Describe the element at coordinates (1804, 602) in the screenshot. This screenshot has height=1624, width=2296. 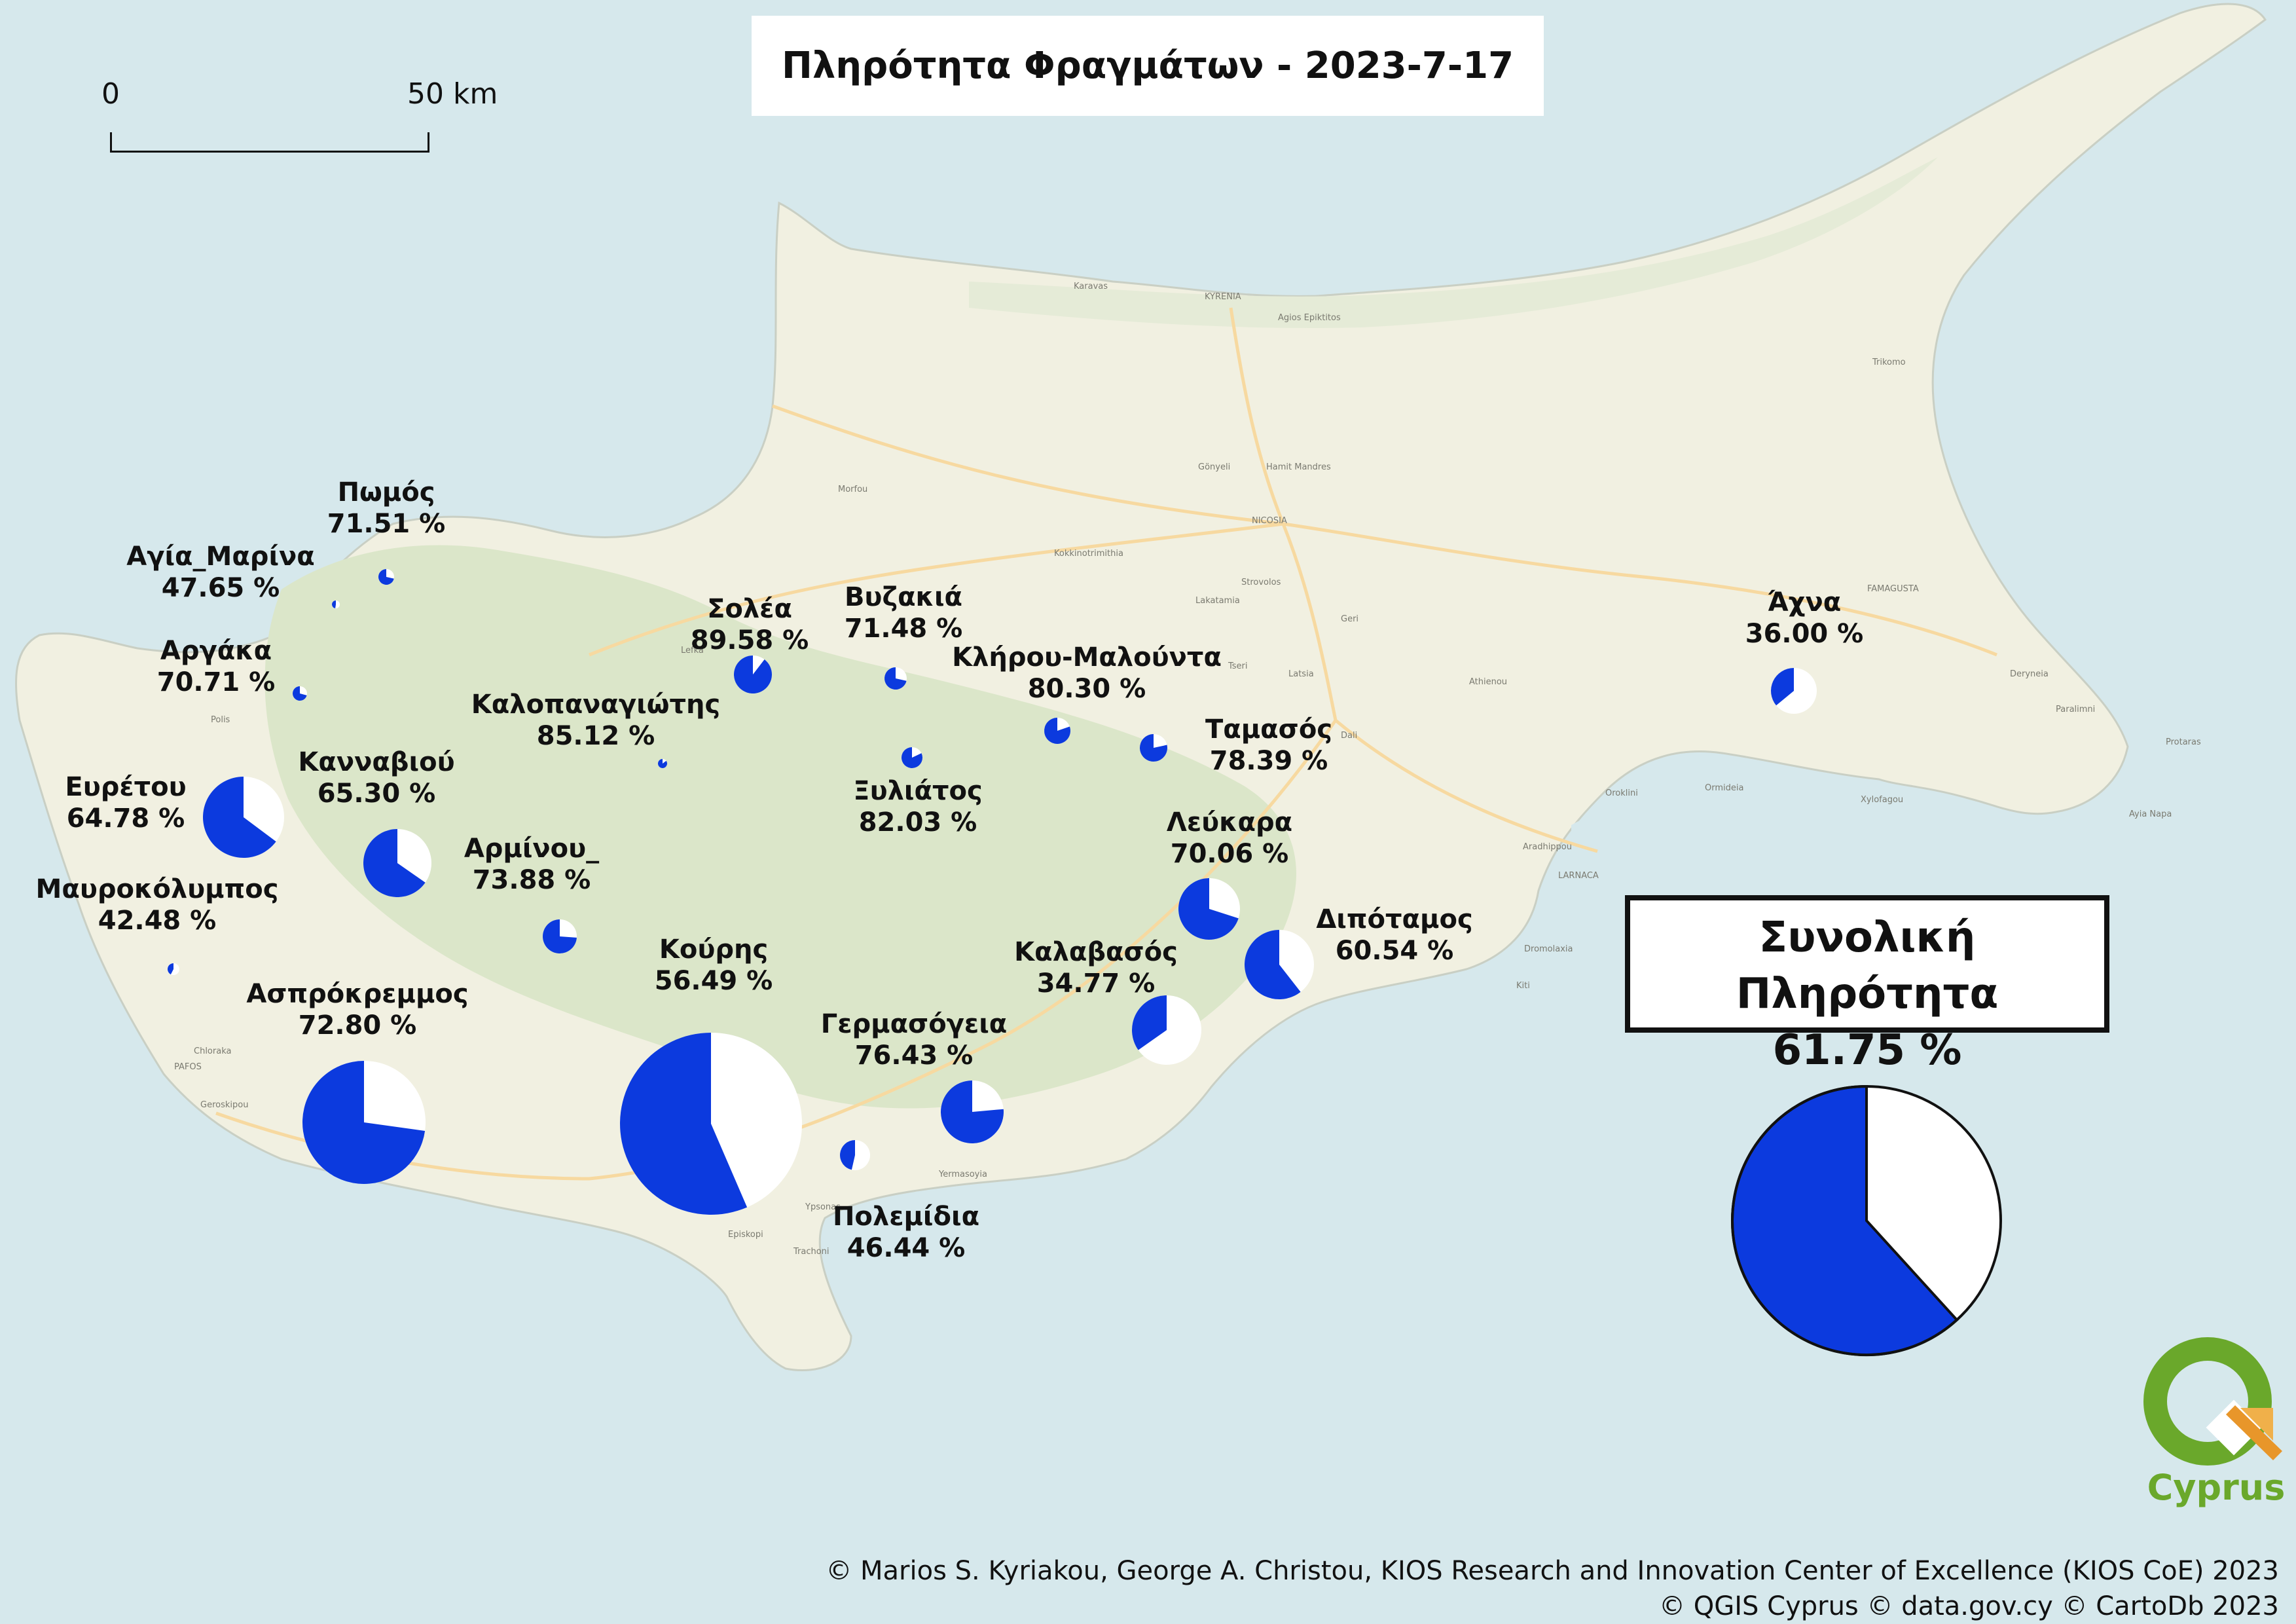
I see `dam-name: Άχνα` at that location.